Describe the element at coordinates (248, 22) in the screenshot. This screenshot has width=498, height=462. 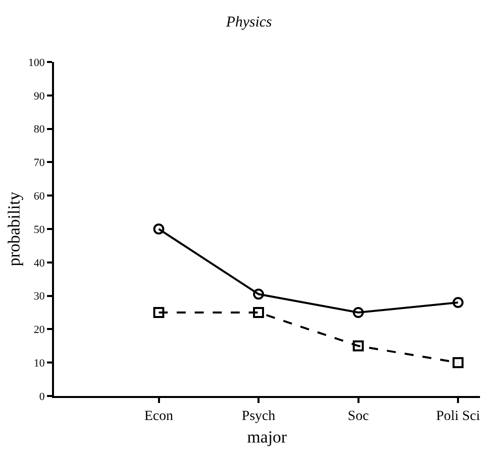
I see `chart-title: Physics` at that location.